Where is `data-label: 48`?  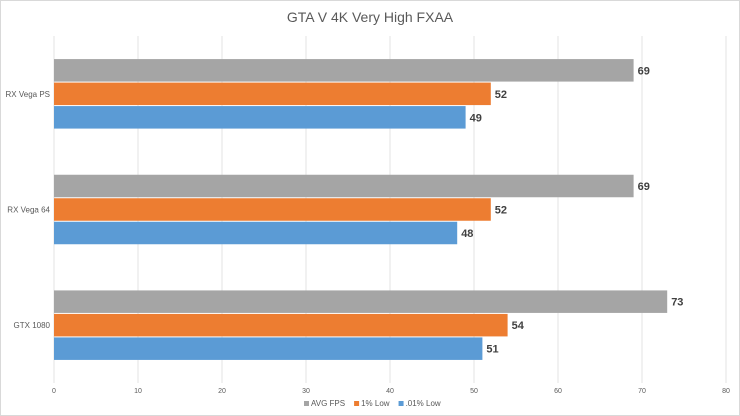
data-label: 48 is located at coordinates (467, 234).